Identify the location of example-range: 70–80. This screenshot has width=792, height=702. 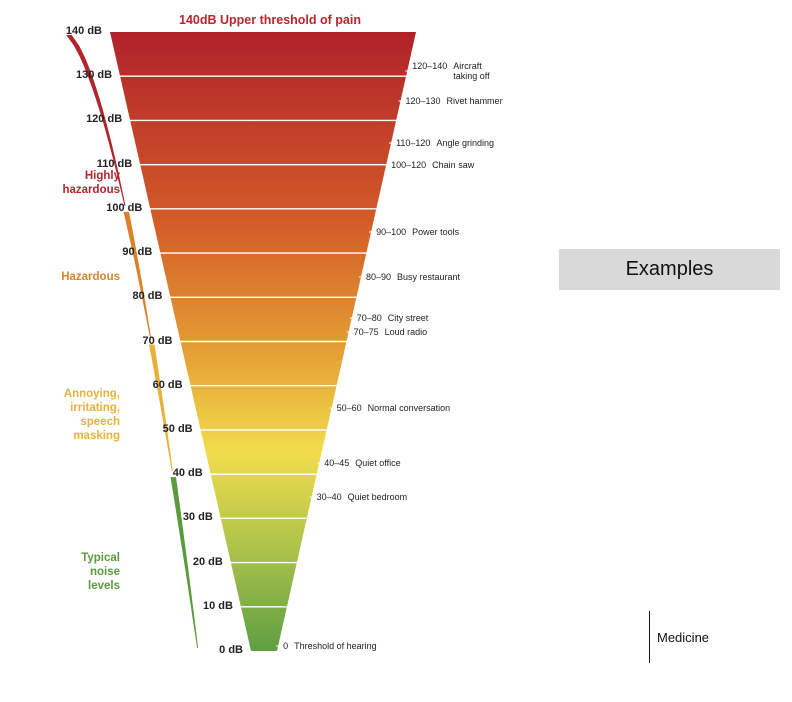
(369, 318).